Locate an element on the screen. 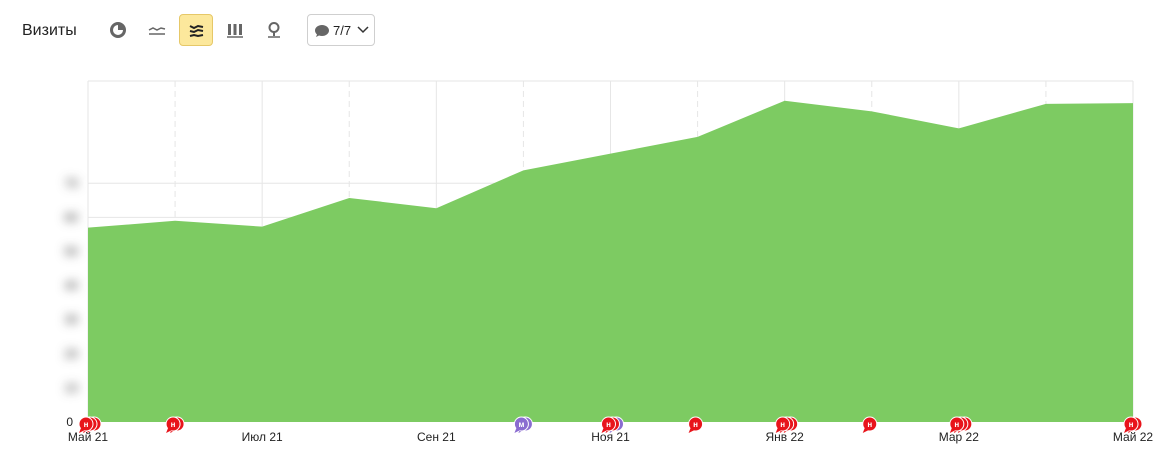 The width and height of the screenshot is (1171, 468). y-tick-label: 70 is located at coordinates (72, 183).